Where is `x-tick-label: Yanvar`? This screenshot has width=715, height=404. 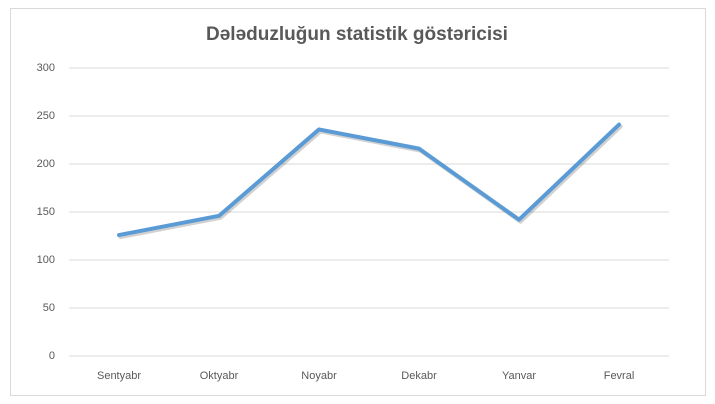
x-tick-label: Yanvar is located at coordinates (519, 376).